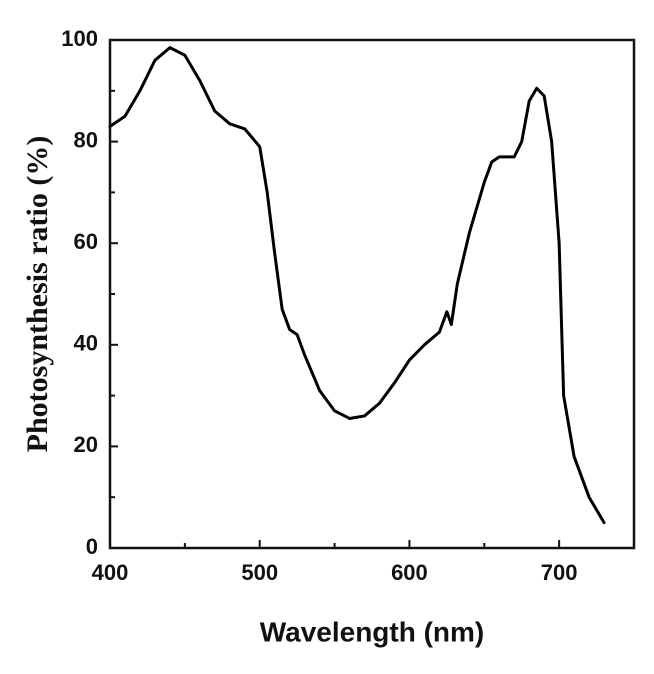 The width and height of the screenshot is (654, 674). What do you see at coordinates (37, 294) in the screenshot?
I see `y-axis-label: Photosynthesis ratio (%)` at bounding box center [37, 294].